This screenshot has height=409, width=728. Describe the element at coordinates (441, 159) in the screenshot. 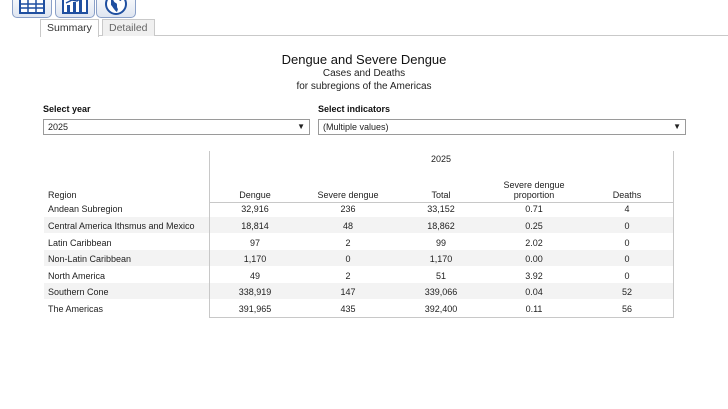

I see `year-column-header: 2025` at that location.